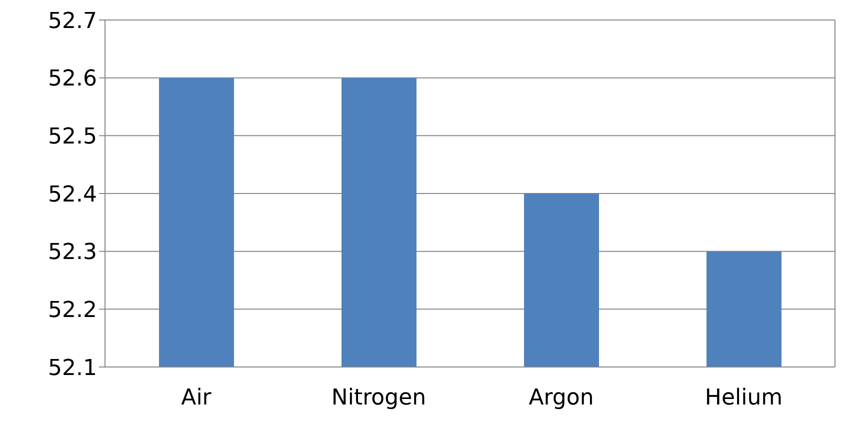 Image resolution: width=843 pixels, height=424 pixels. What do you see at coordinates (72, 253) in the screenshot?
I see `y-tick-label: 52.3` at bounding box center [72, 253].